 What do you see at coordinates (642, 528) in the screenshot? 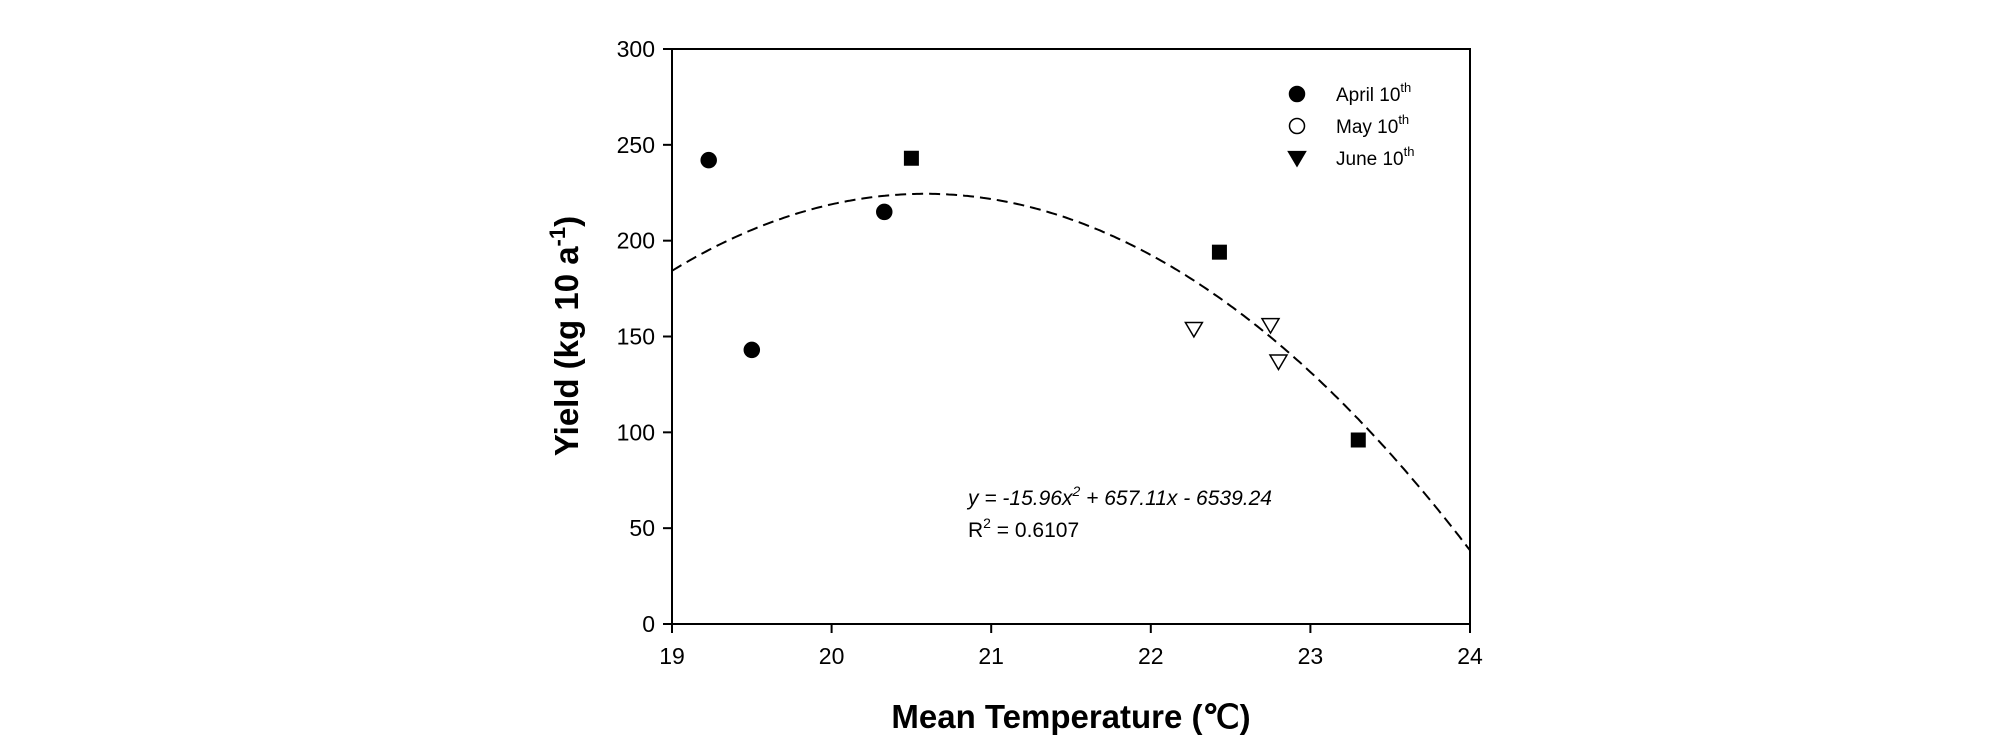
I see `y-tick-label: 50` at bounding box center [642, 528].